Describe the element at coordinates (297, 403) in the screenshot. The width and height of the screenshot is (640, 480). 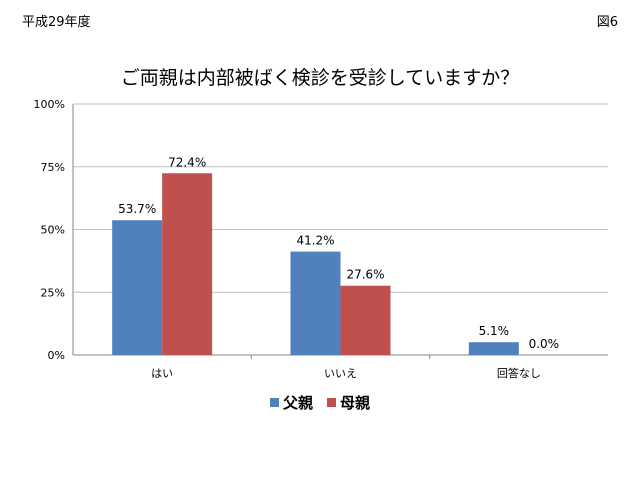
I see `legend-label-father: 父親` at that location.